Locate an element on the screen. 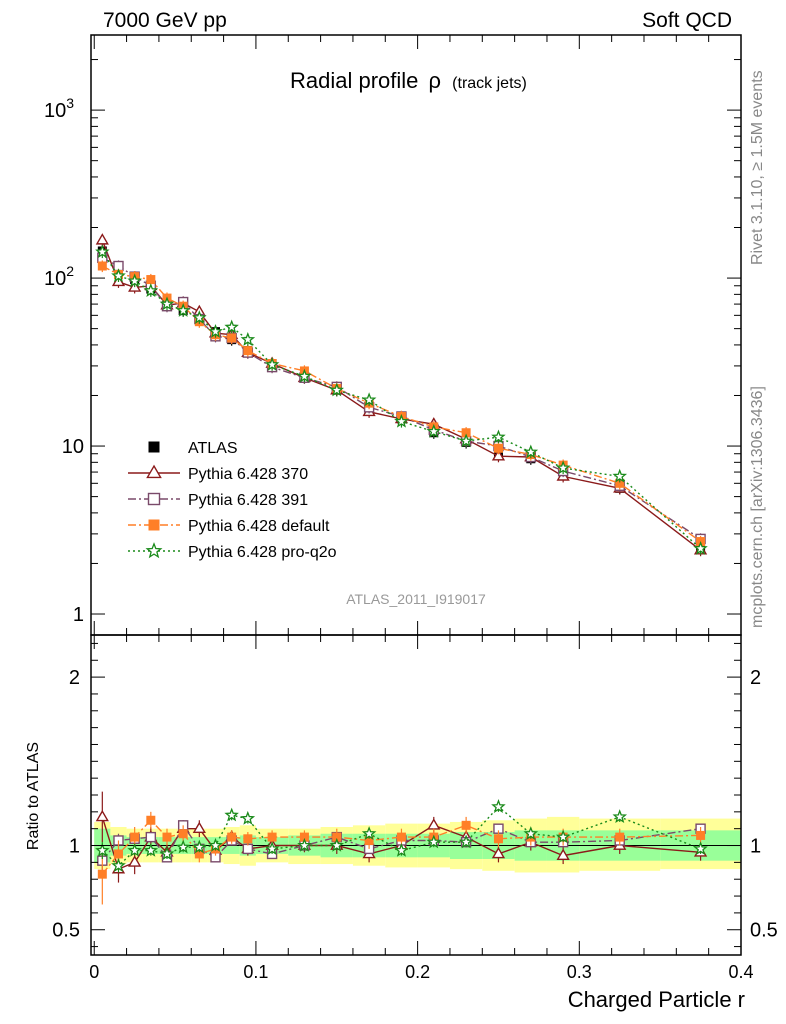  legend-marker-pythia-6-428-pro-q2o is located at coordinates (154, 550).